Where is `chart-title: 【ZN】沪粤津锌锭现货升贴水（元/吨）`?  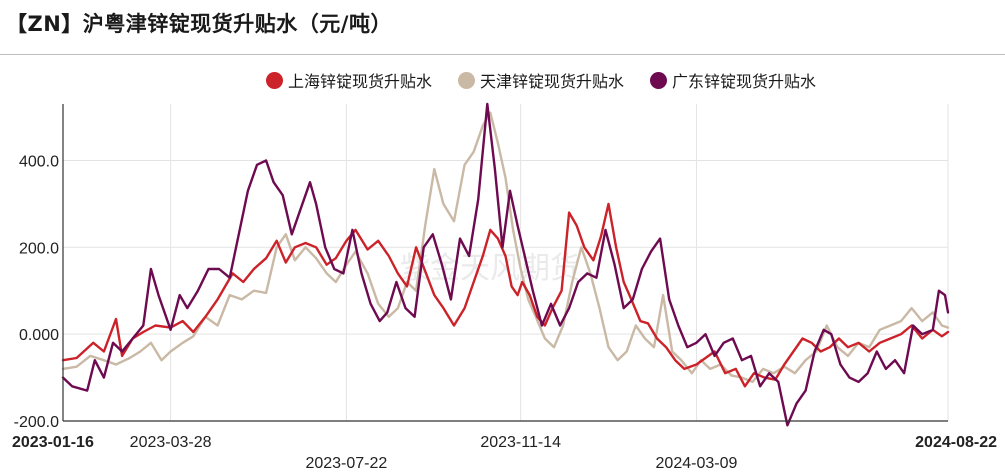 chart-title: 【ZN】沪粤津锌锭现货升贴水（元/吨） is located at coordinates (199, 24).